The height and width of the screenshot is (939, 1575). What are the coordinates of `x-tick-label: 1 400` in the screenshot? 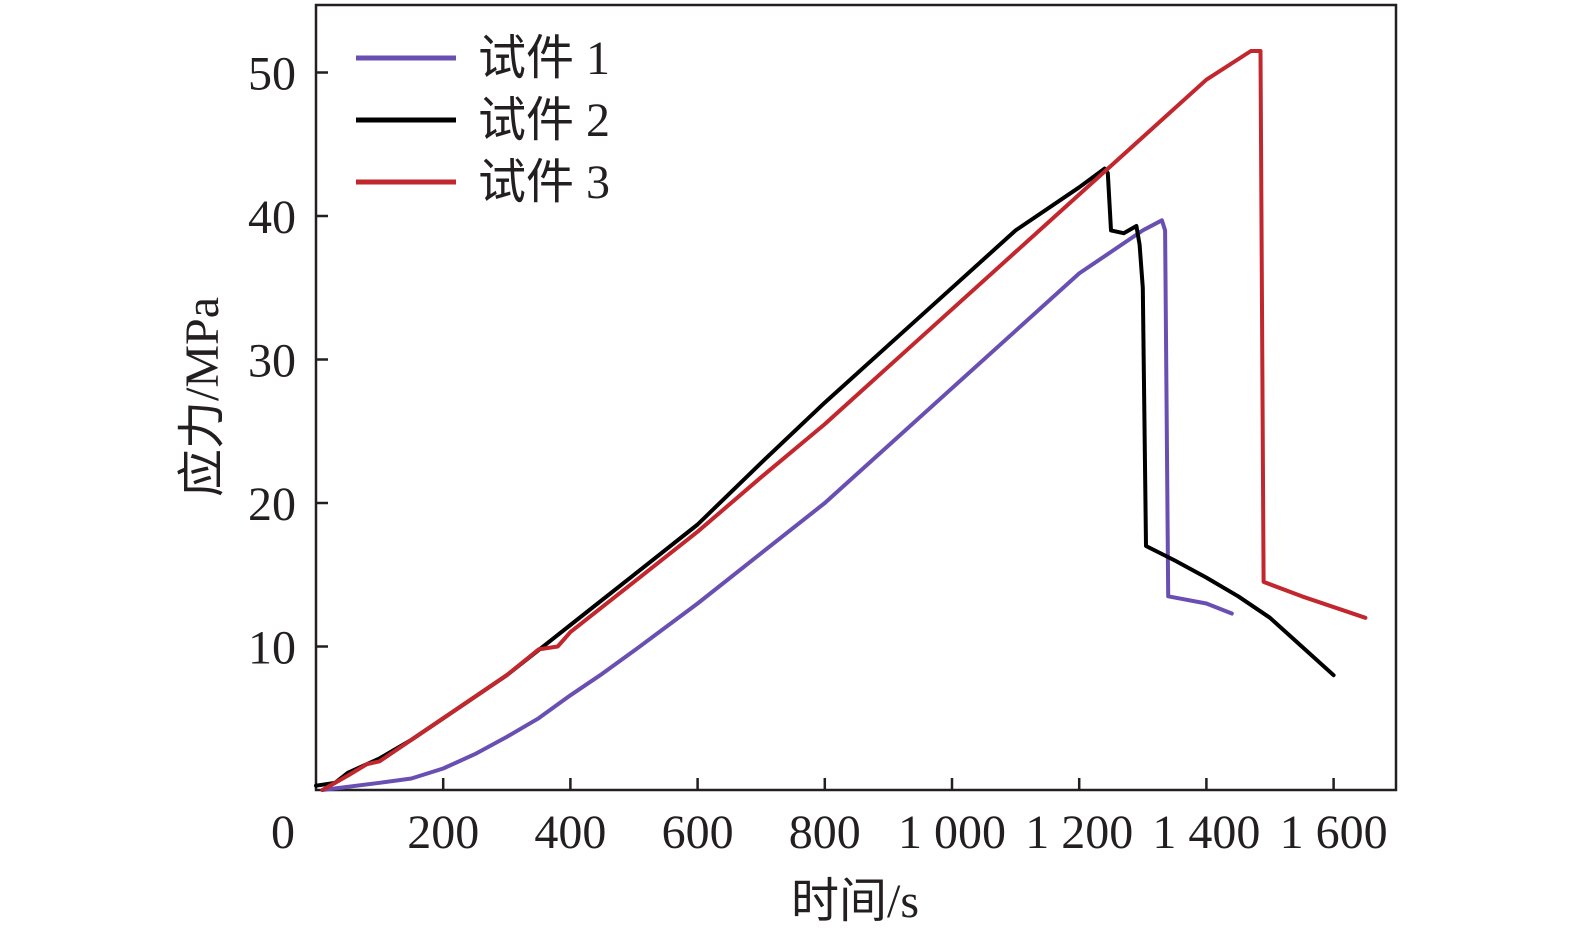 It's located at (1206, 832).